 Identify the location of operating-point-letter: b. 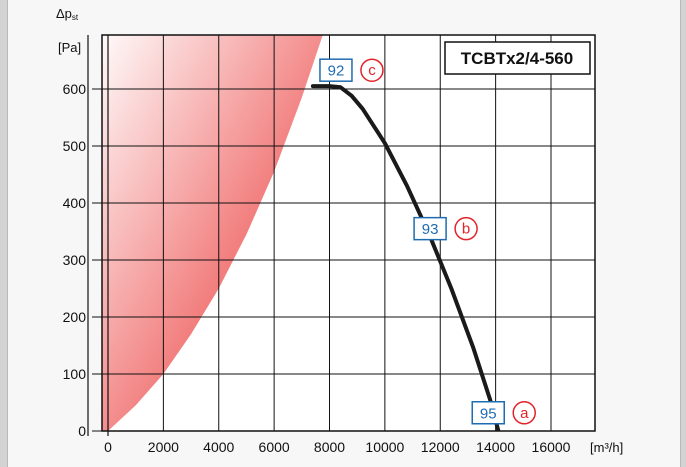
(466, 229).